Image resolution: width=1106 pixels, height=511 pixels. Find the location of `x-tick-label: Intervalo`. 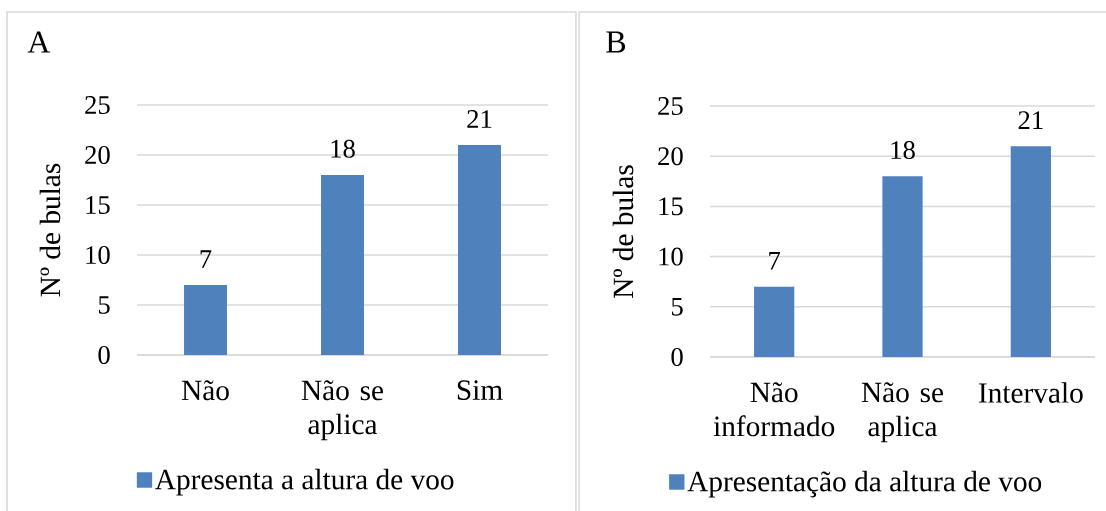

x-tick-label: Intervalo is located at coordinates (1030, 392).